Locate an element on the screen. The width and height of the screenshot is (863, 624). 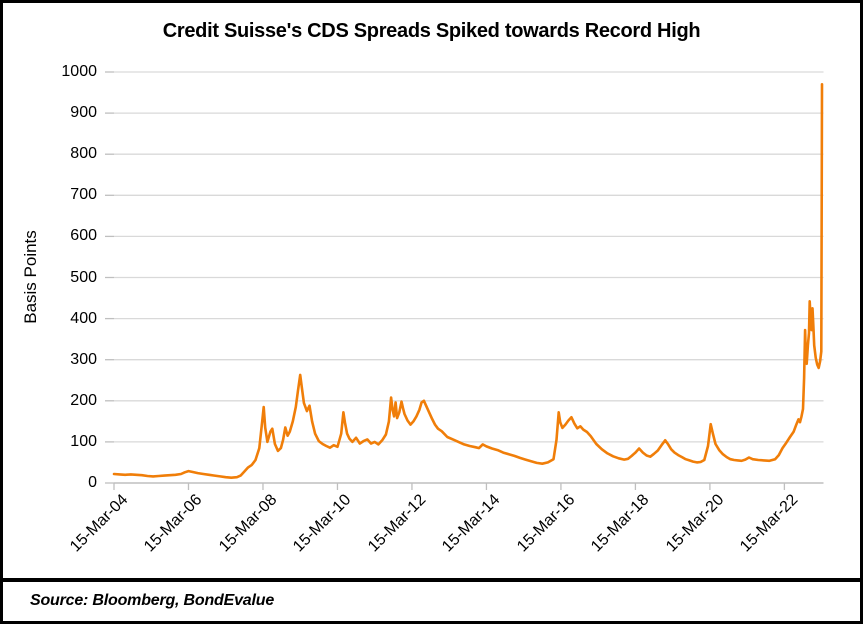
source-note: Source: Bloomberg, BondEvalue is located at coordinates (152, 600).